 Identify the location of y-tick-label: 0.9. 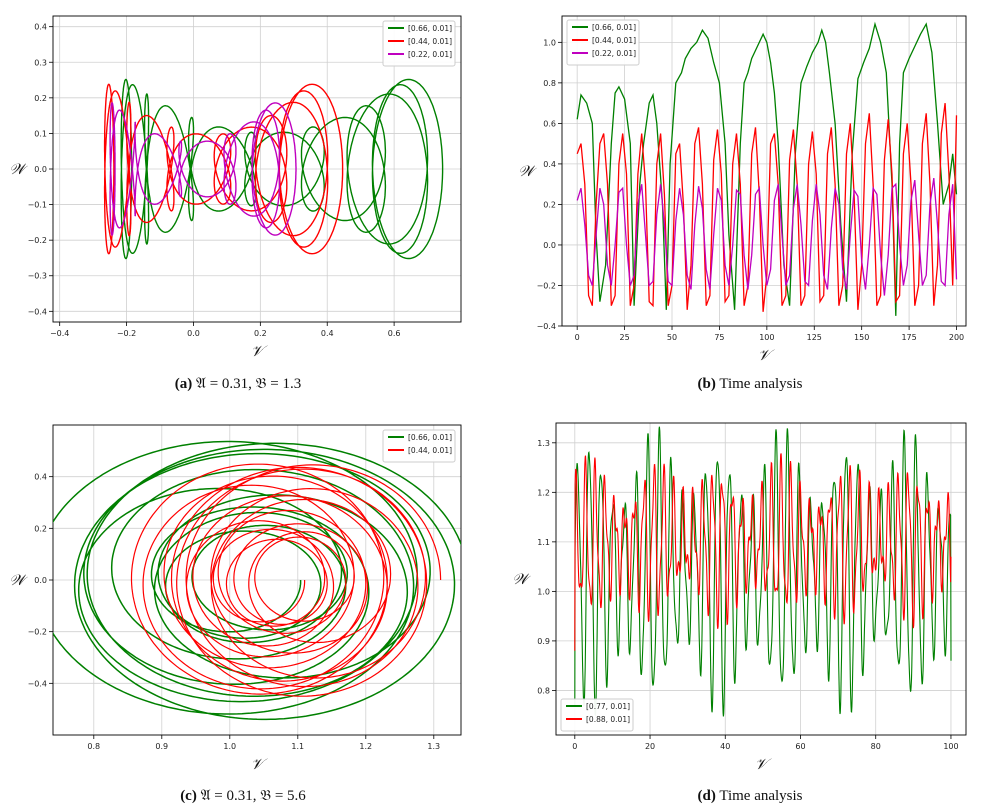
(543, 641).